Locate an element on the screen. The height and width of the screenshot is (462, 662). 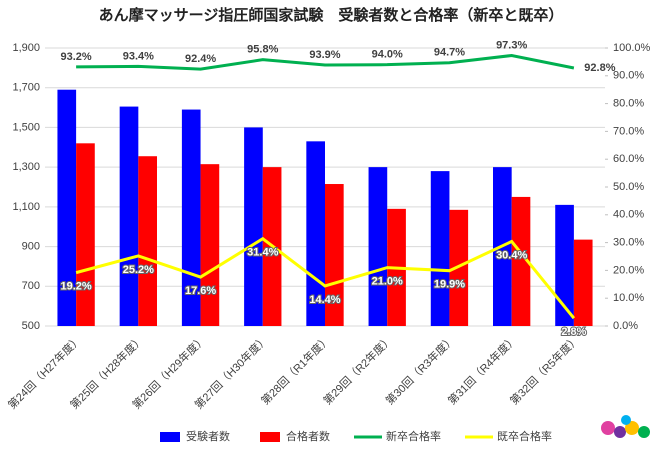
y-tick-label: 1,300 is located at coordinates (26, 167).